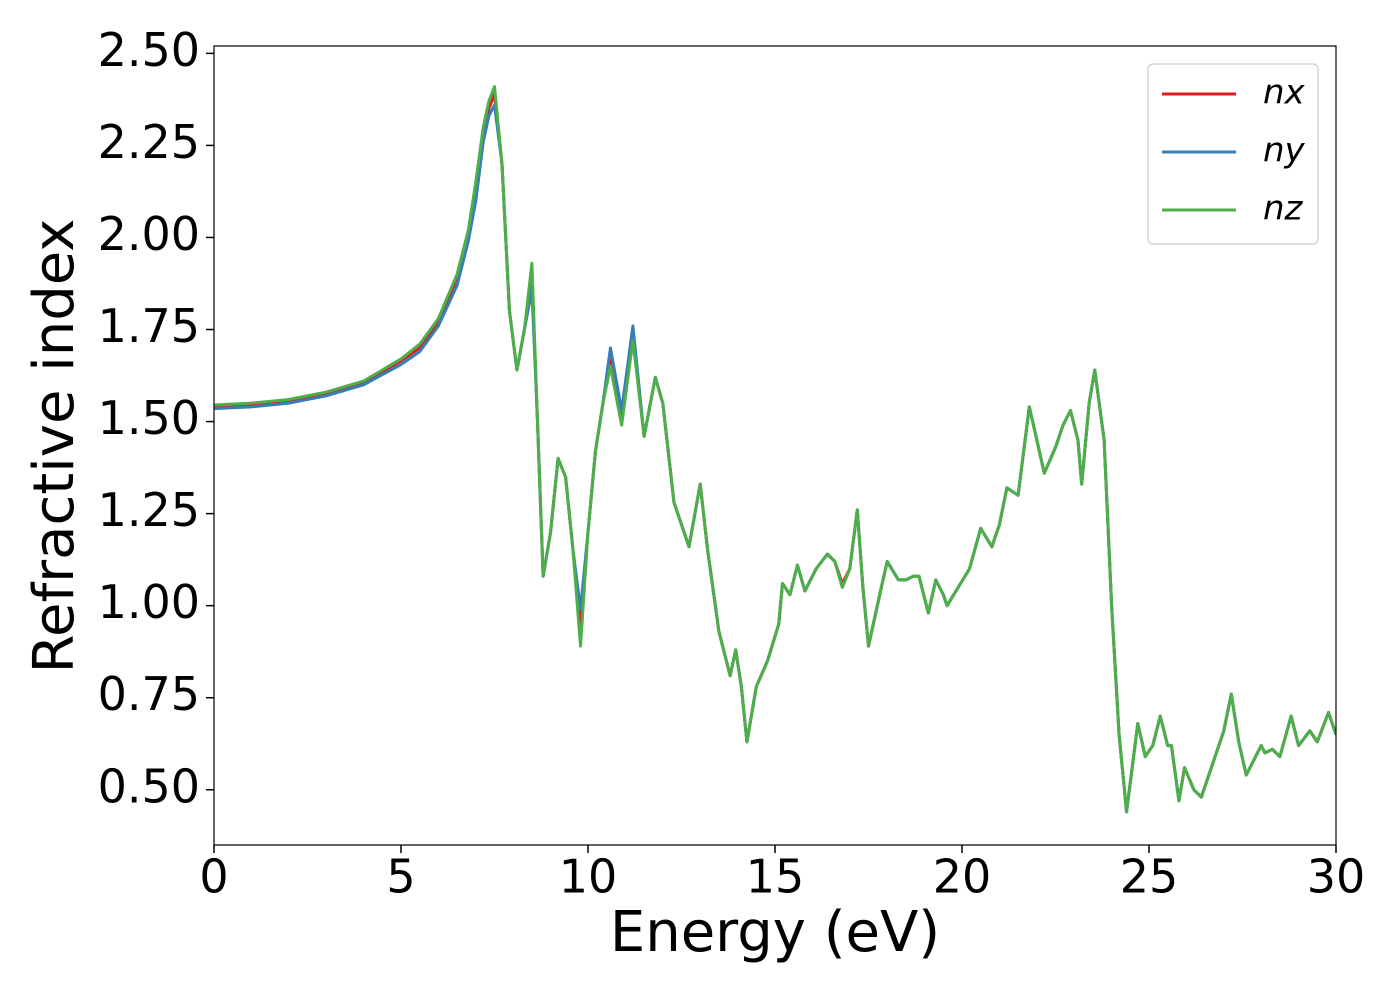  Describe the element at coordinates (1336, 877) in the screenshot. I see `x-tick-label: 30` at that location.